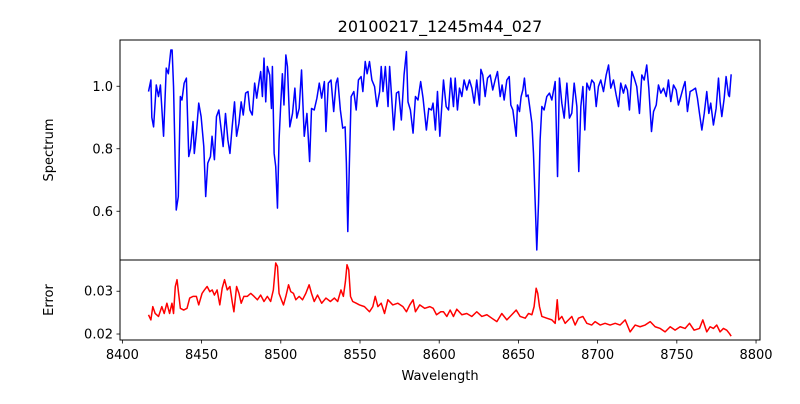 This screenshot has width=800, height=404. Describe the element at coordinates (102, 149) in the screenshot. I see `y-tick-label: 0.8` at that location.